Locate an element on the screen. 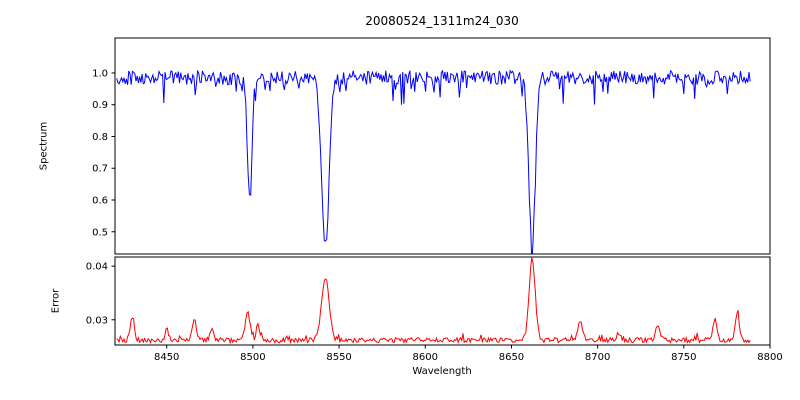 The image size is (800, 400). y-tick-label: 1.0 is located at coordinates (100, 73).